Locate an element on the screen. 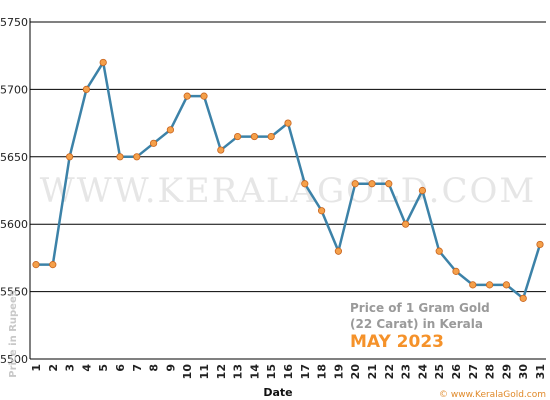  x-tick-11: 11 is located at coordinates (204, 371).